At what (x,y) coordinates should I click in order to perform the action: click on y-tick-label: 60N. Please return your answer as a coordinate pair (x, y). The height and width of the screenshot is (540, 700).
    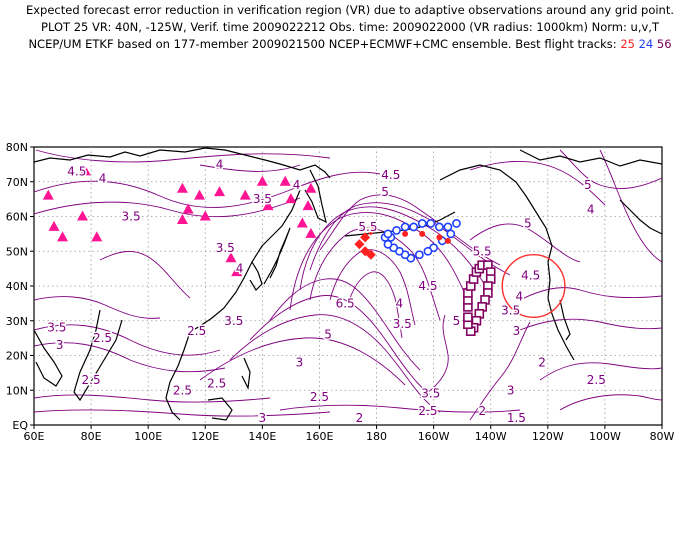
    Looking at the image, I should click on (17, 217).